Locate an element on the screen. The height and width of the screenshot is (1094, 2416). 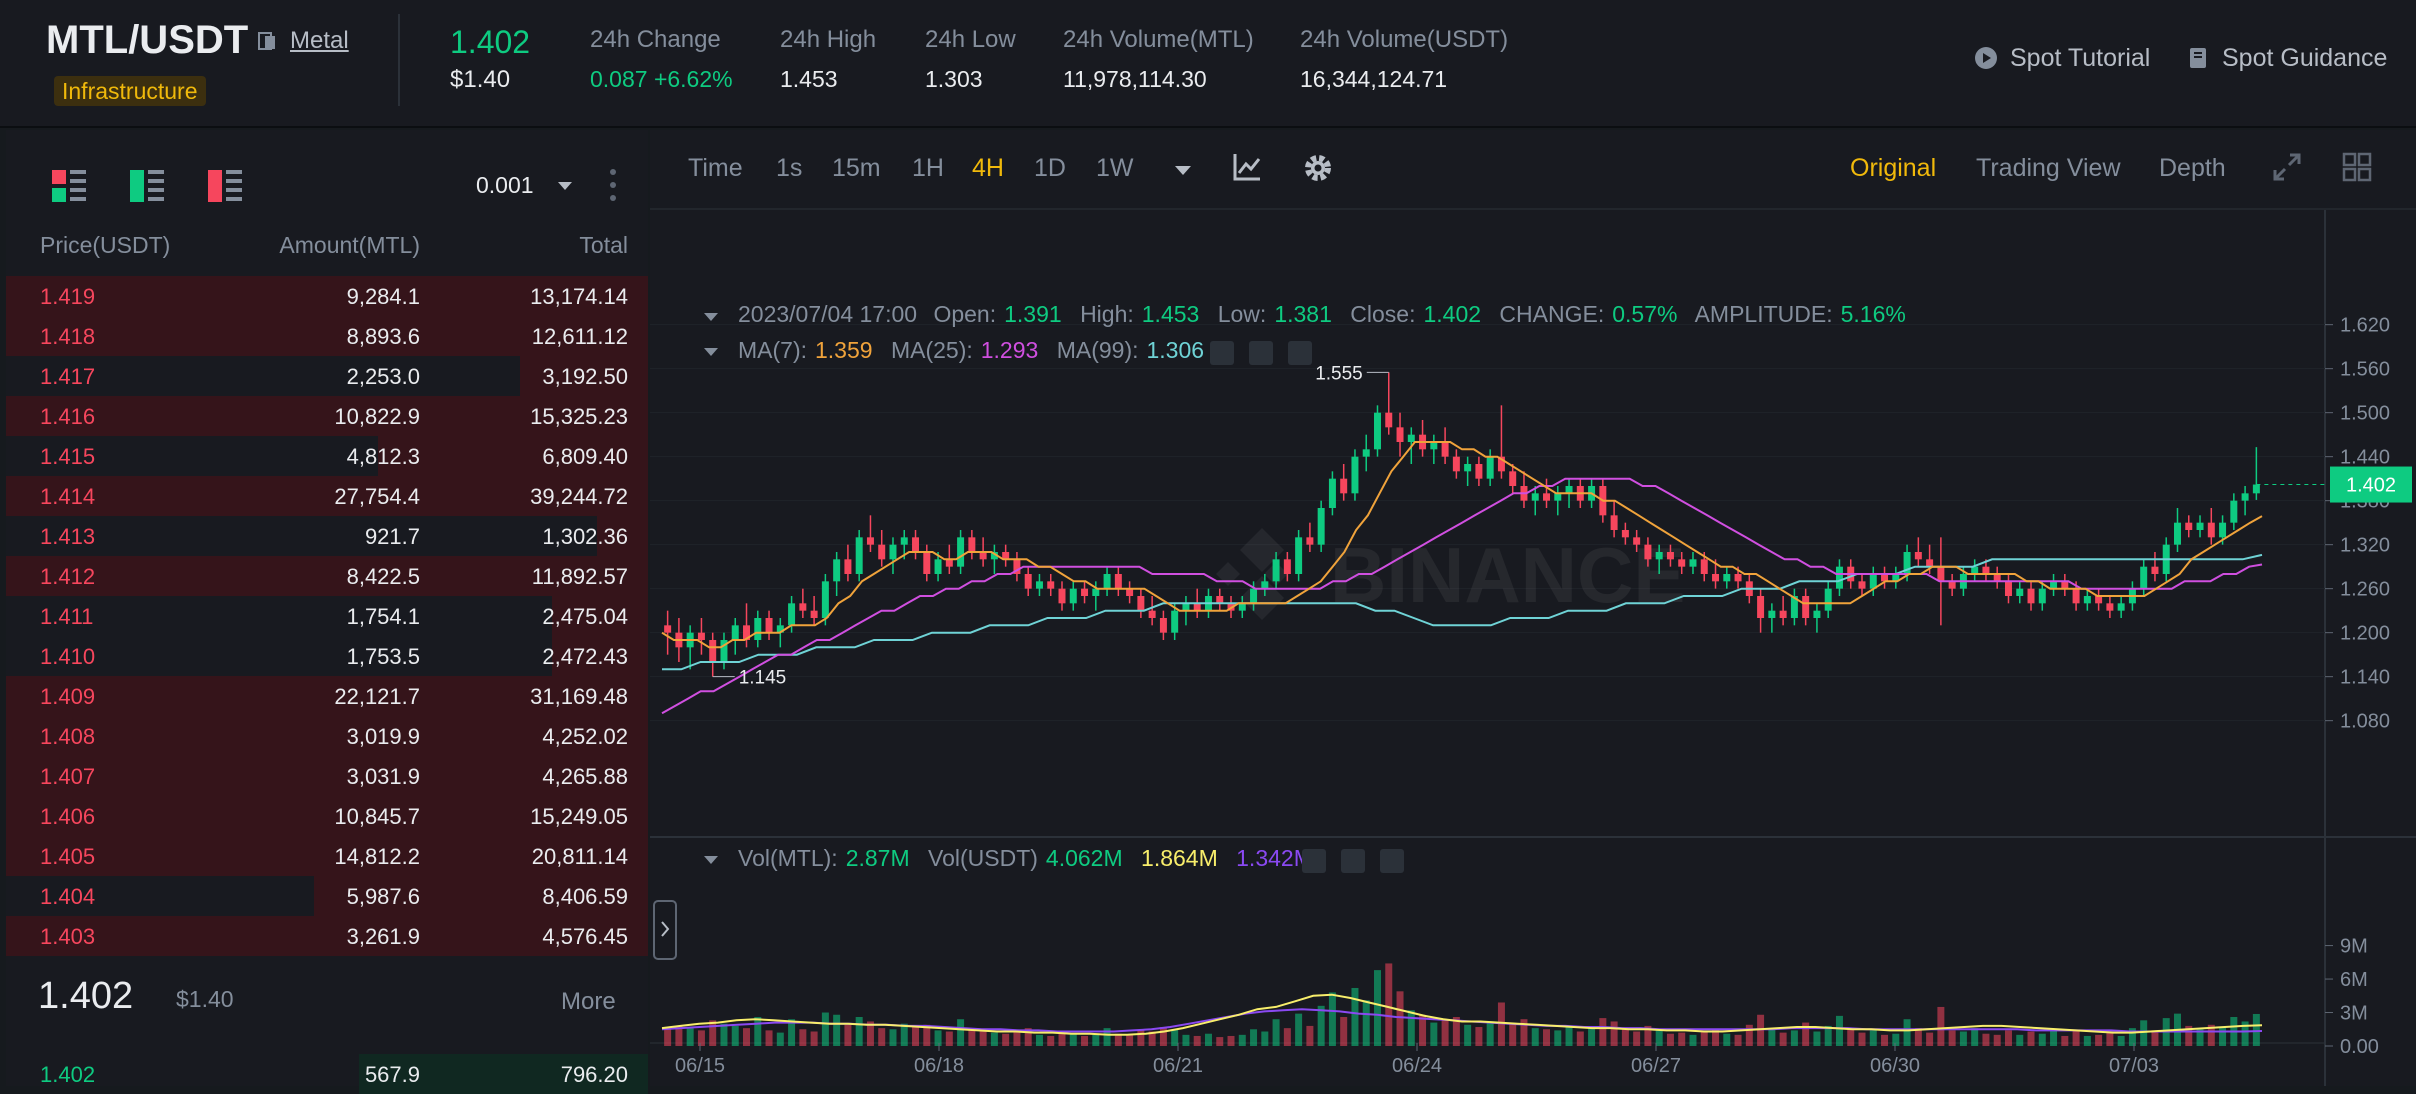
more-link: More is located at coordinates (588, 1001).